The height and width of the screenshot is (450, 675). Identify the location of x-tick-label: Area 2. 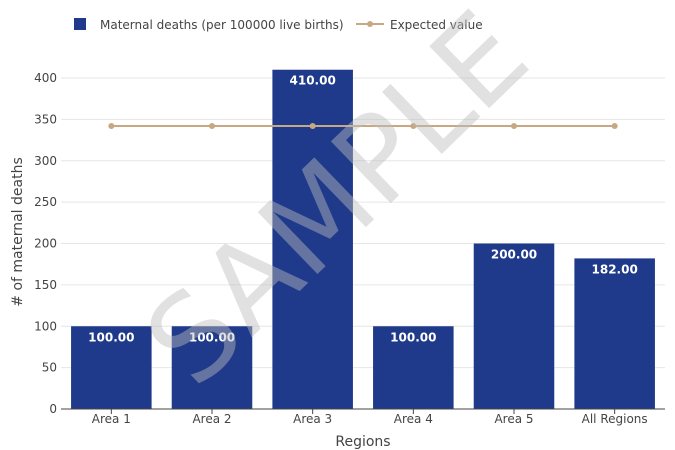
(211, 419).